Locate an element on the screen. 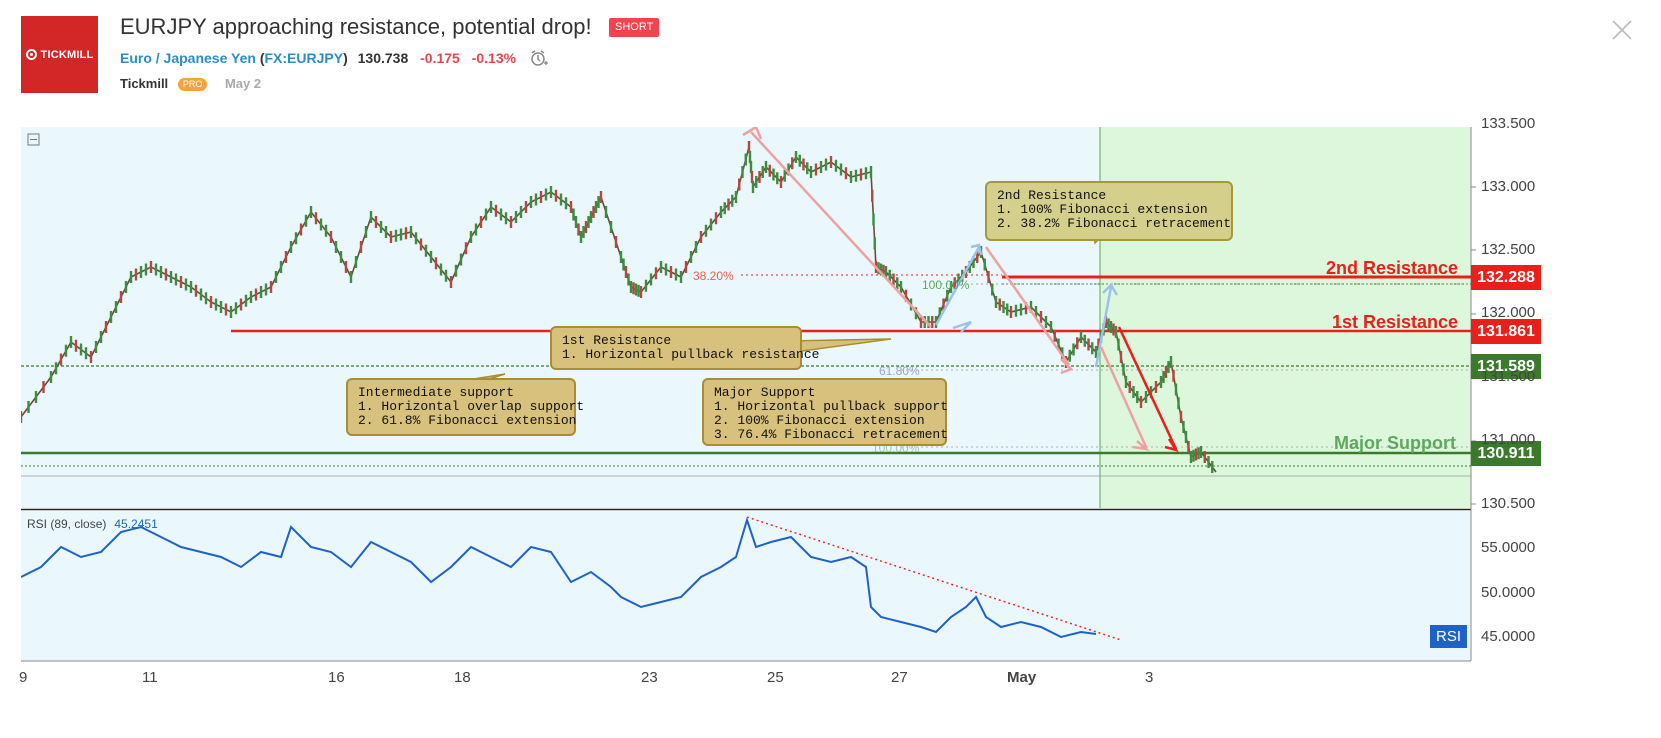 Image resolution: width=1661 pixels, height=738 pixels. alarm-clock-icon is located at coordinates (539, 59).